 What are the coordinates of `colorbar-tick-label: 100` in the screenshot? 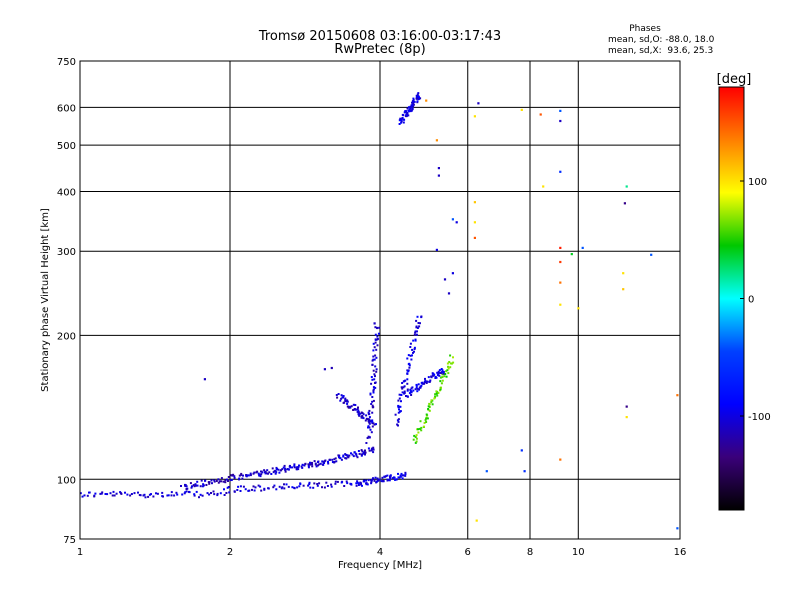 It's located at (757, 182).